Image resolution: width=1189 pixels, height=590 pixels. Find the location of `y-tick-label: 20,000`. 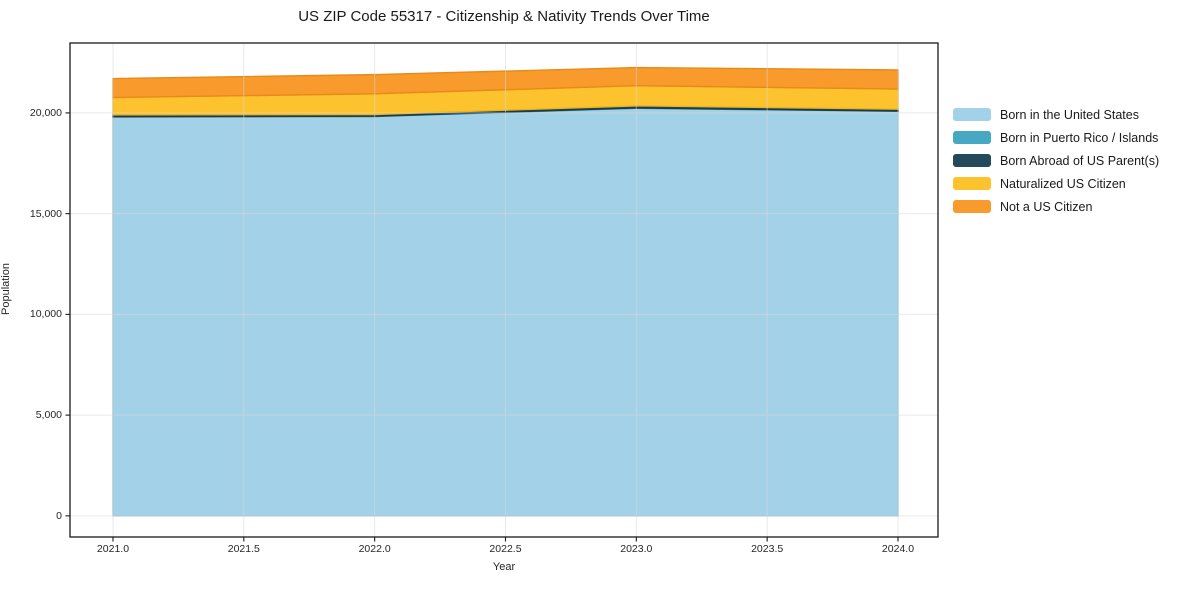

y-tick-label: 20,000 is located at coordinates (45, 112).